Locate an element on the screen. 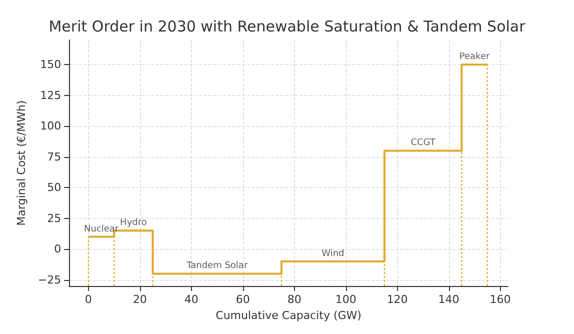 The height and width of the screenshot is (334, 574). x-tick-label: 60 is located at coordinates (243, 299).